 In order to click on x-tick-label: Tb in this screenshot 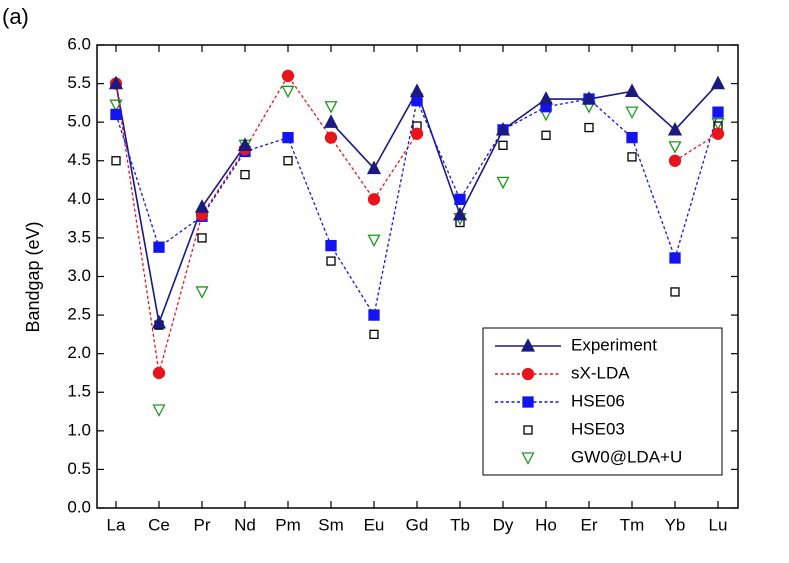, I will do `click(460, 524)`.